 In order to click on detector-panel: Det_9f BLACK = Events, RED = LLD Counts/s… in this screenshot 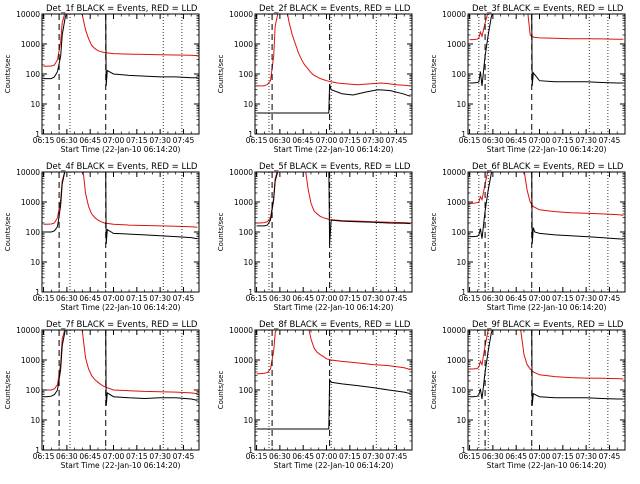, I will do `click(528, 395)`.